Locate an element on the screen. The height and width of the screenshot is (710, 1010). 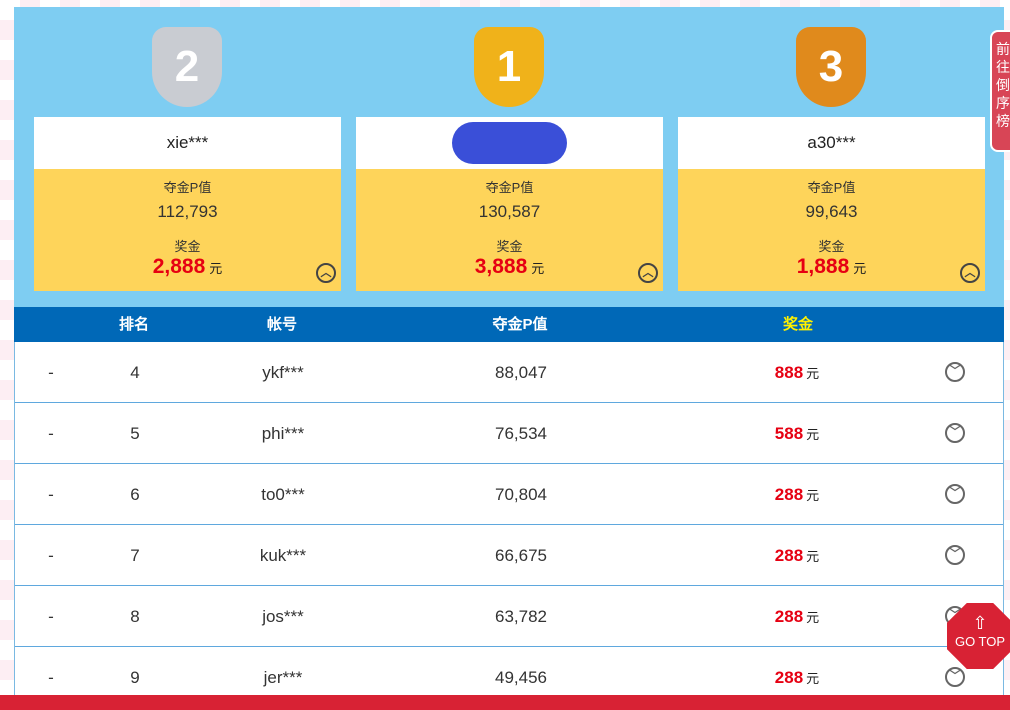
value: 130,587 is located at coordinates (509, 211).